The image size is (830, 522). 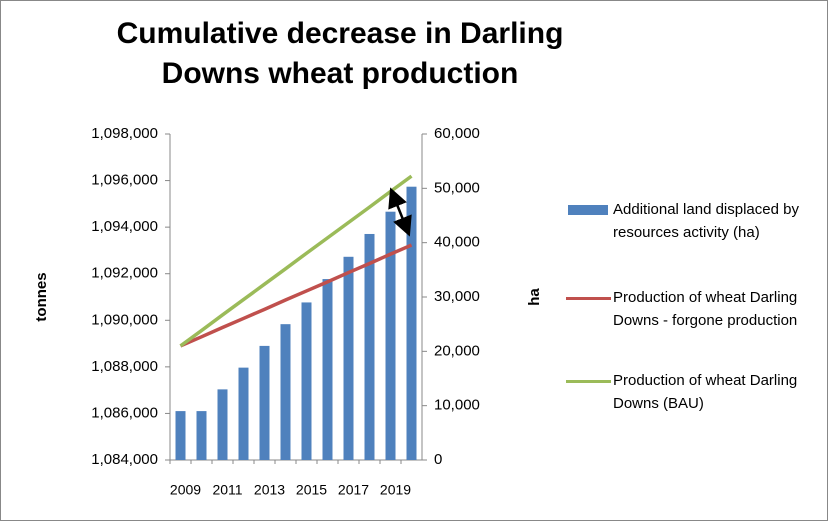 What do you see at coordinates (269, 490) in the screenshot?
I see `x-tick-label: 2013` at bounding box center [269, 490].